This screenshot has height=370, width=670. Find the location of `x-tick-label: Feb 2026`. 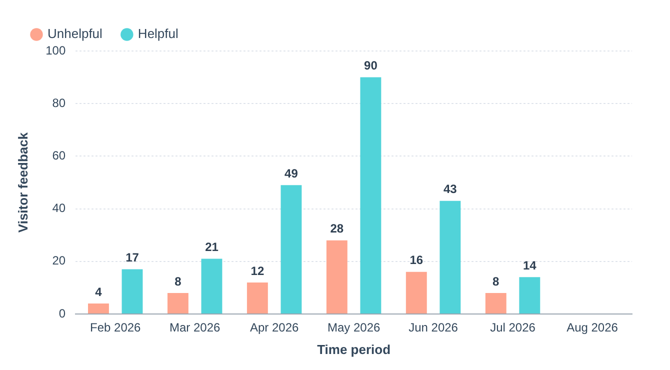

x-tick-label: Feb 2026 is located at coordinates (116, 327).